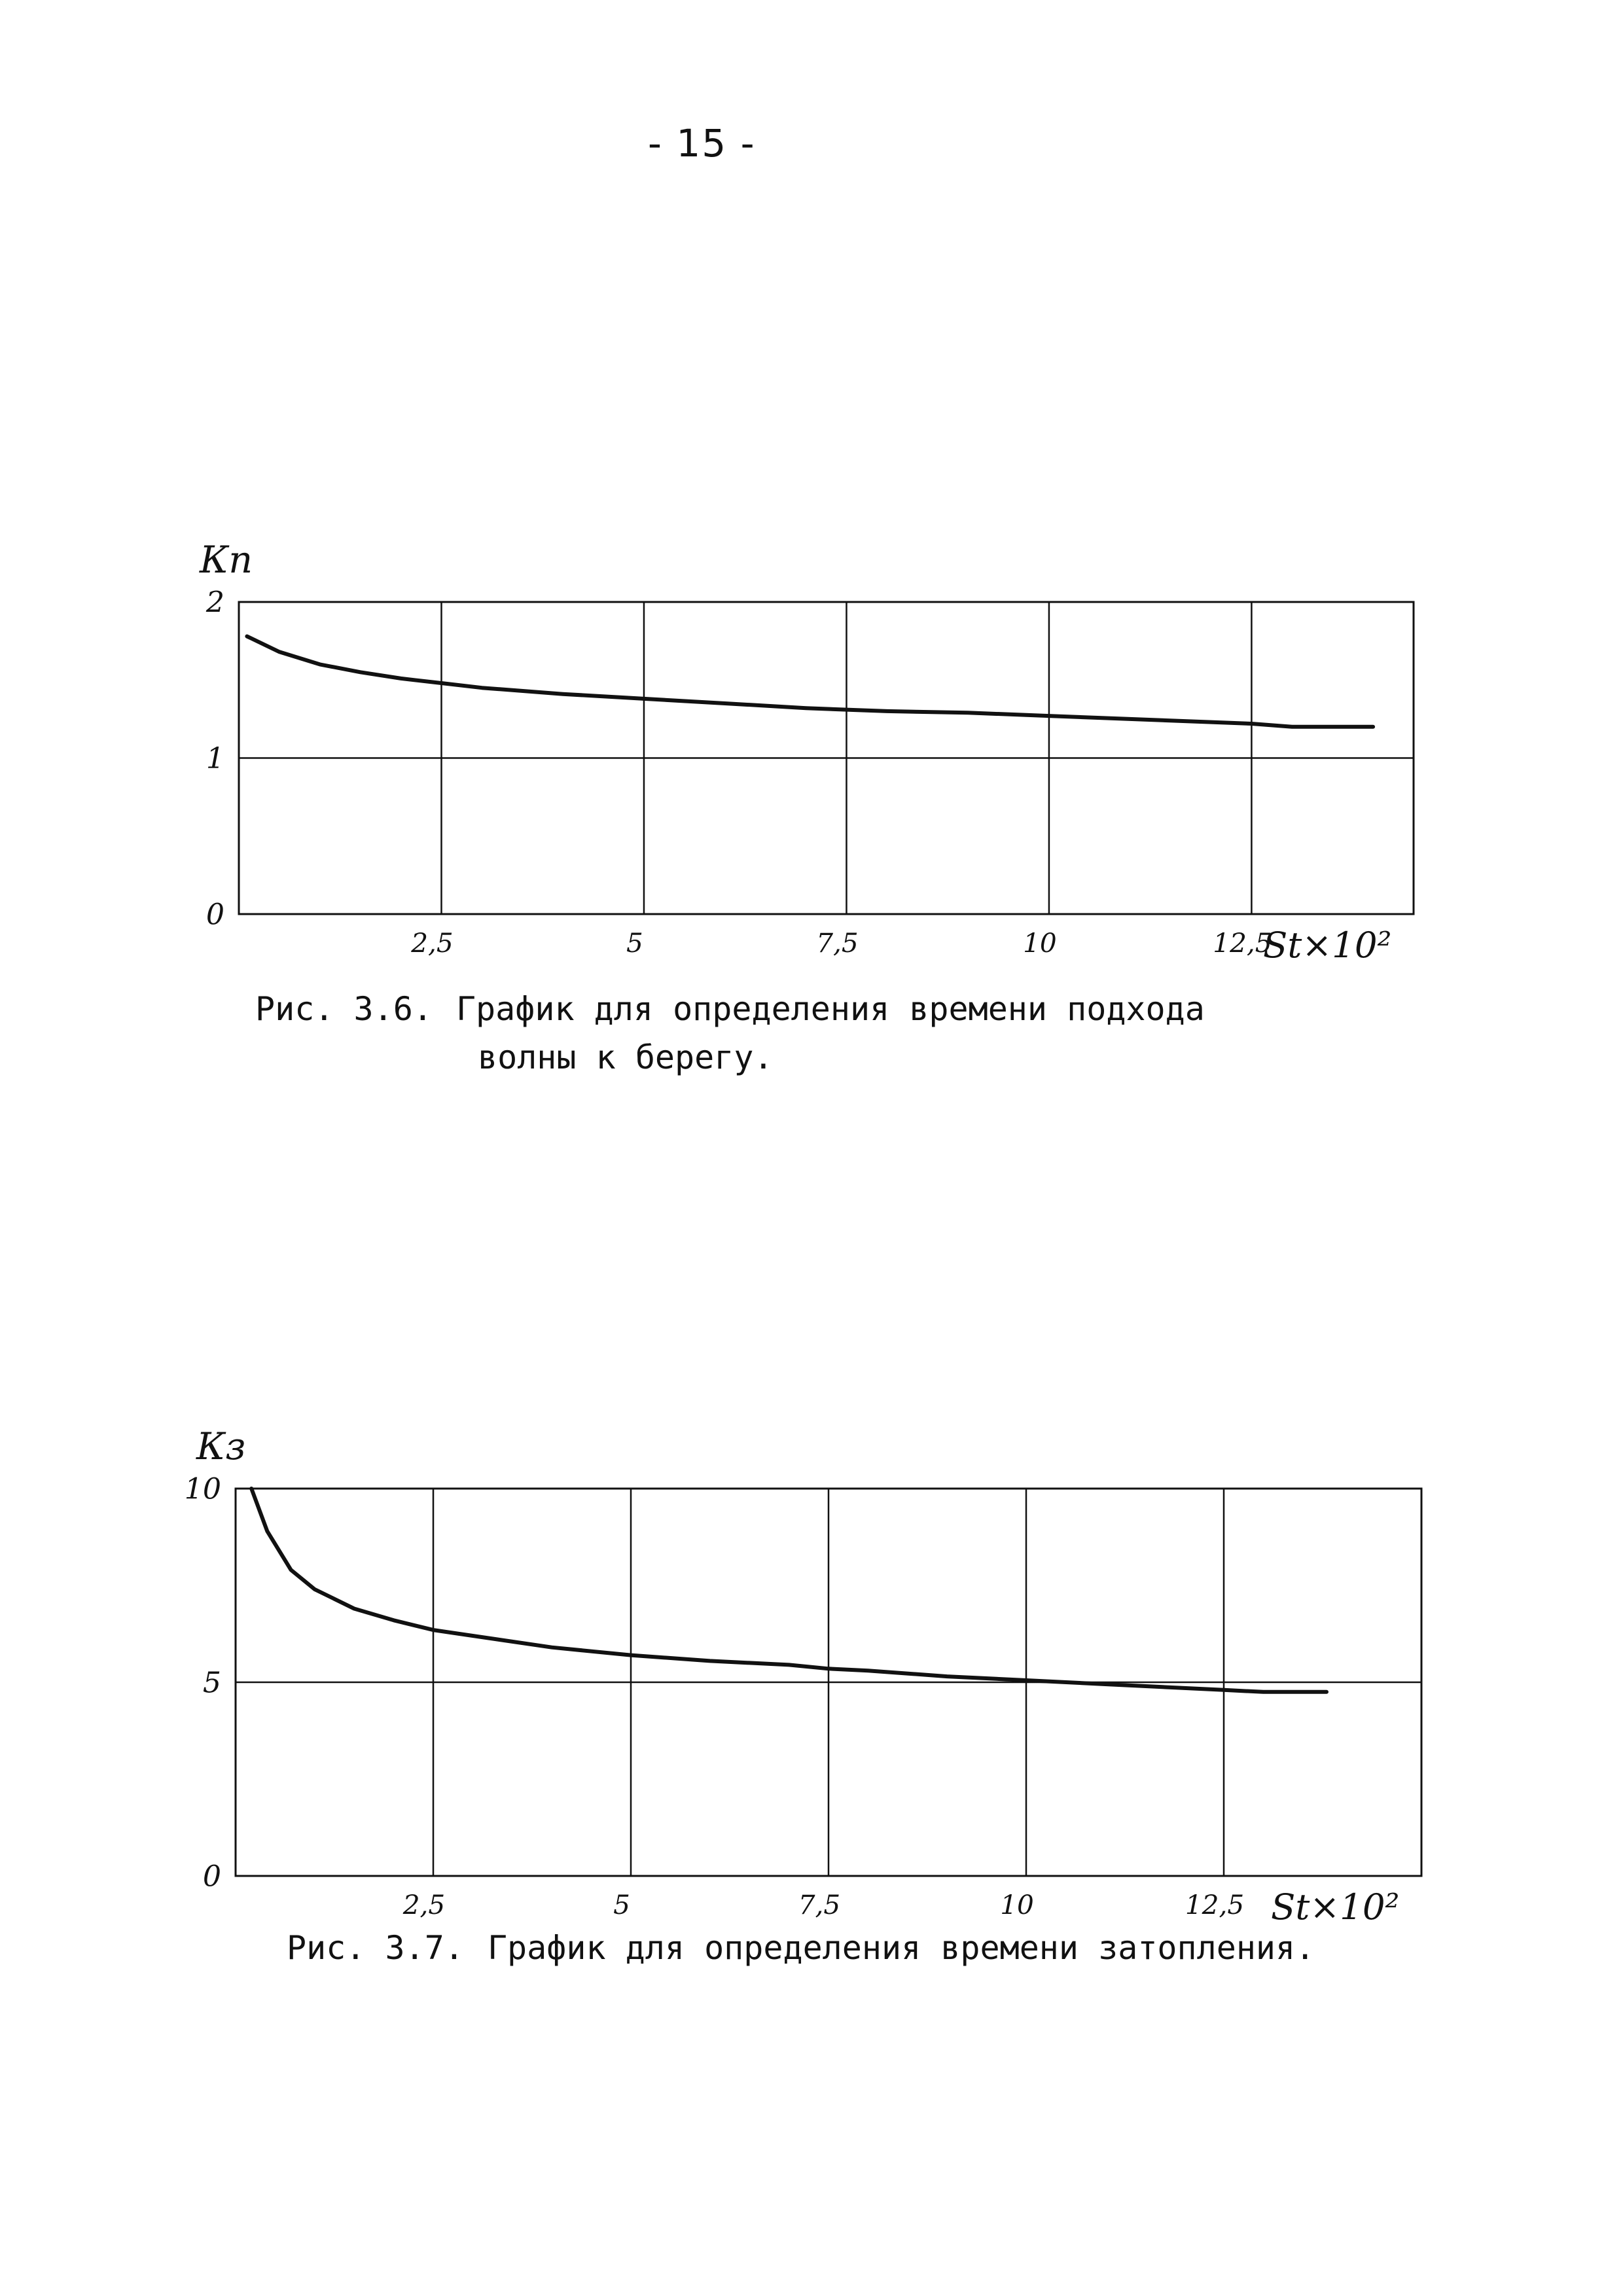  I want to click on y-tick-label: 5, so click(212, 1683).